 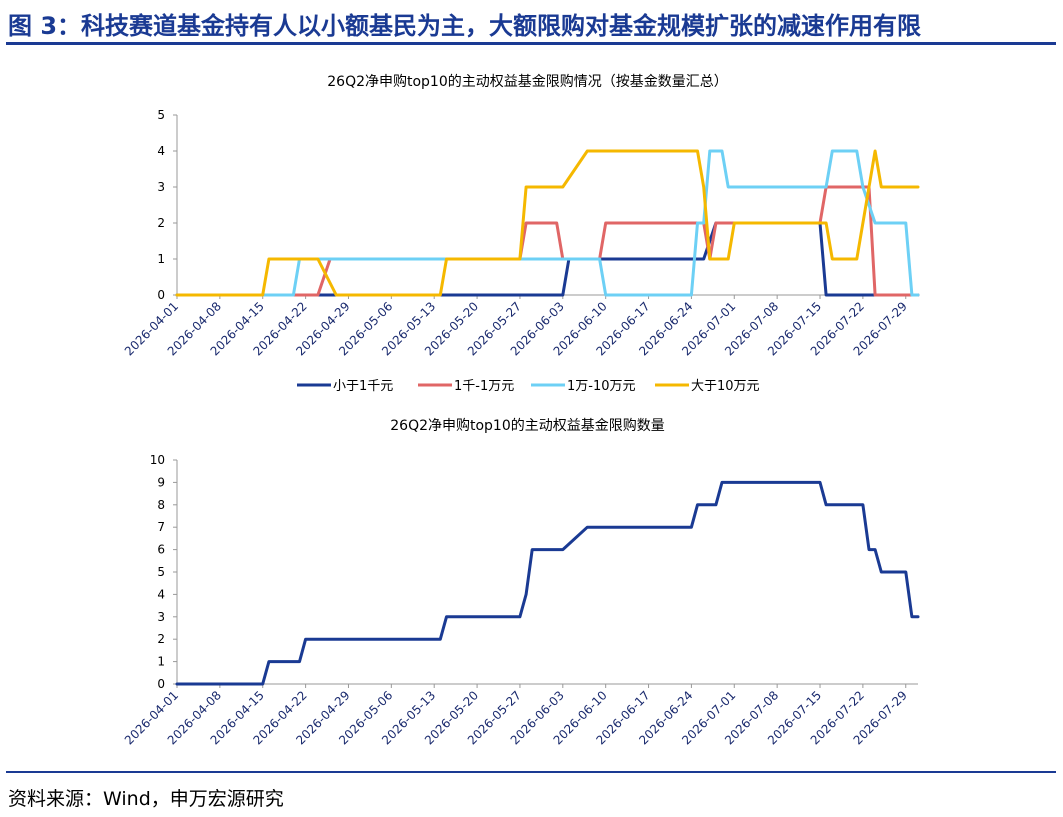 What do you see at coordinates (146, 799) in the screenshot?
I see `source-note: 资料来源：Wind，申万宏源研究` at bounding box center [146, 799].